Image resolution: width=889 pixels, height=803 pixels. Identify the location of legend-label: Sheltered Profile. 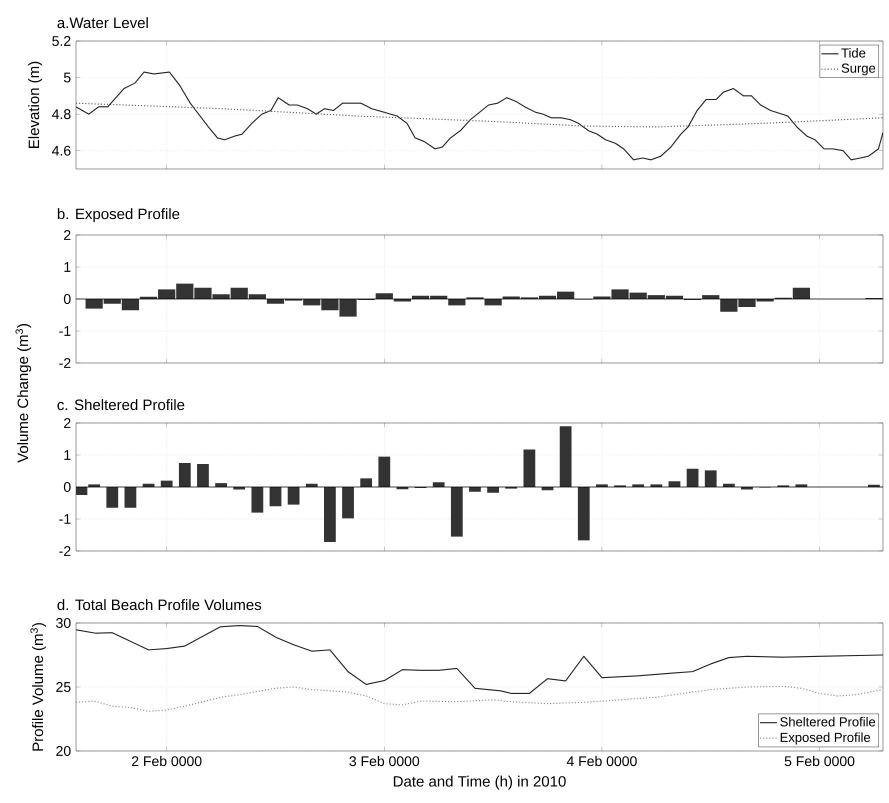
(828, 721).